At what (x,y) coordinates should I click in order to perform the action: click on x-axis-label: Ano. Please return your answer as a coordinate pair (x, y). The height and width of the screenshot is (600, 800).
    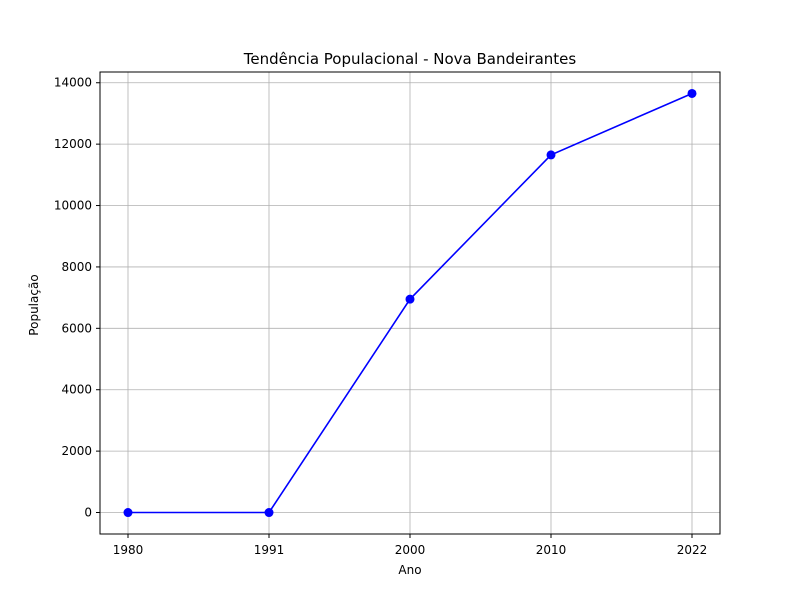
    Looking at the image, I should click on (409, 570).